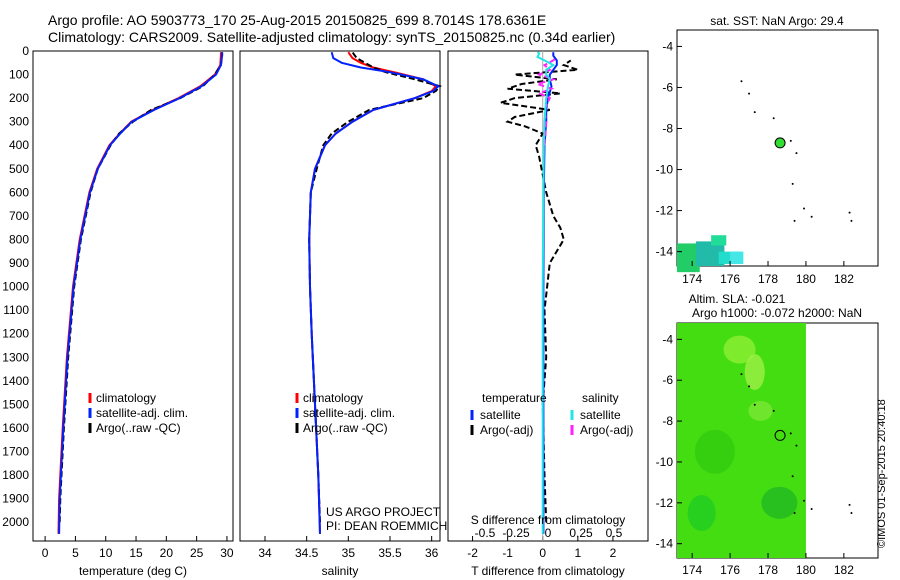 The height and width of the screenshot is (580, 900). What do you see at coordinates (307, 553) in the screenshot?
I see `x-tick-label: 34.5` at bounding box center [307, 553].